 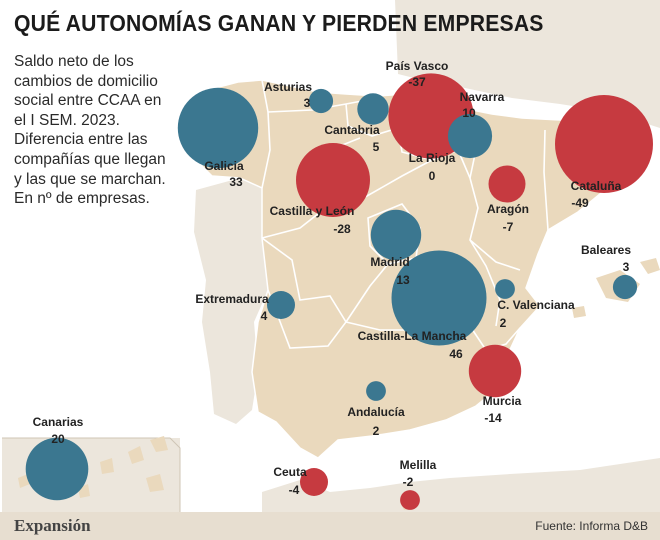 What do you see at coordinates (495, 371) in the screenshot?
I see `bubble-murcia` at bounding box center [495, 371].